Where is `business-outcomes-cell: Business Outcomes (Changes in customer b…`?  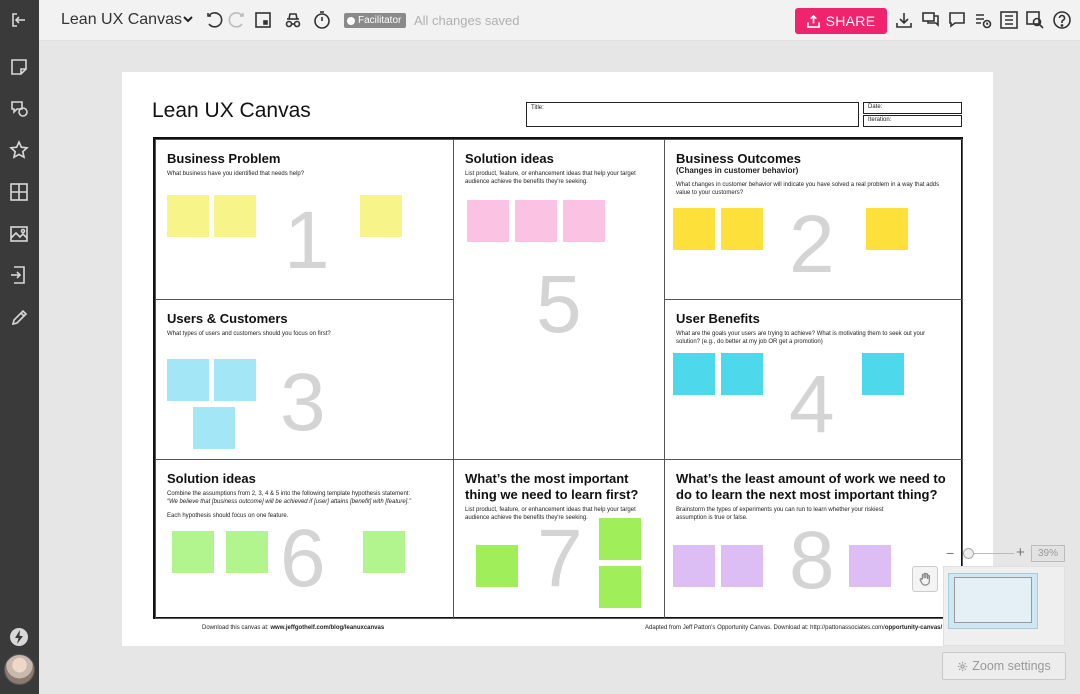 business-outcomes-cell: Business Outcomes (Changes in customer b… is located at coordinates (813, 219).